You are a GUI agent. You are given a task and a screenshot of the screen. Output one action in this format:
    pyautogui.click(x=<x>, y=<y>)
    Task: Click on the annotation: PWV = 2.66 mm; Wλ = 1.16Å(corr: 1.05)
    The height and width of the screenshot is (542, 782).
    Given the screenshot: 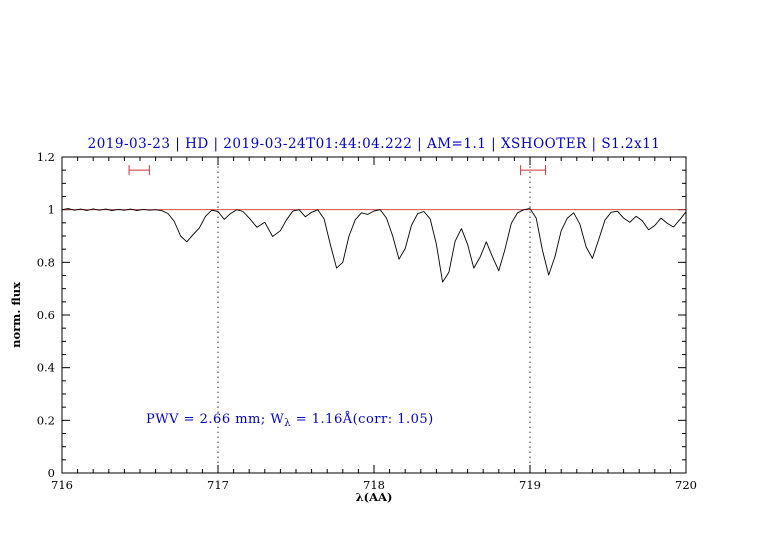 What is the action you would take?
    pyautogui.click(x=290, y=420)
    